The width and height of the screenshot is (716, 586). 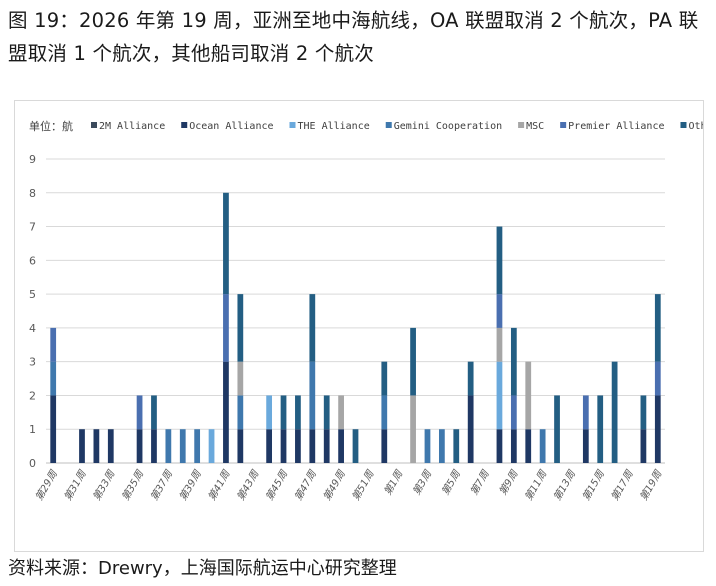 What do you see at coordinates (334, 485) in the screenshot?
I see `x-tick-label: 第49周` at bounding box center [334, 485].